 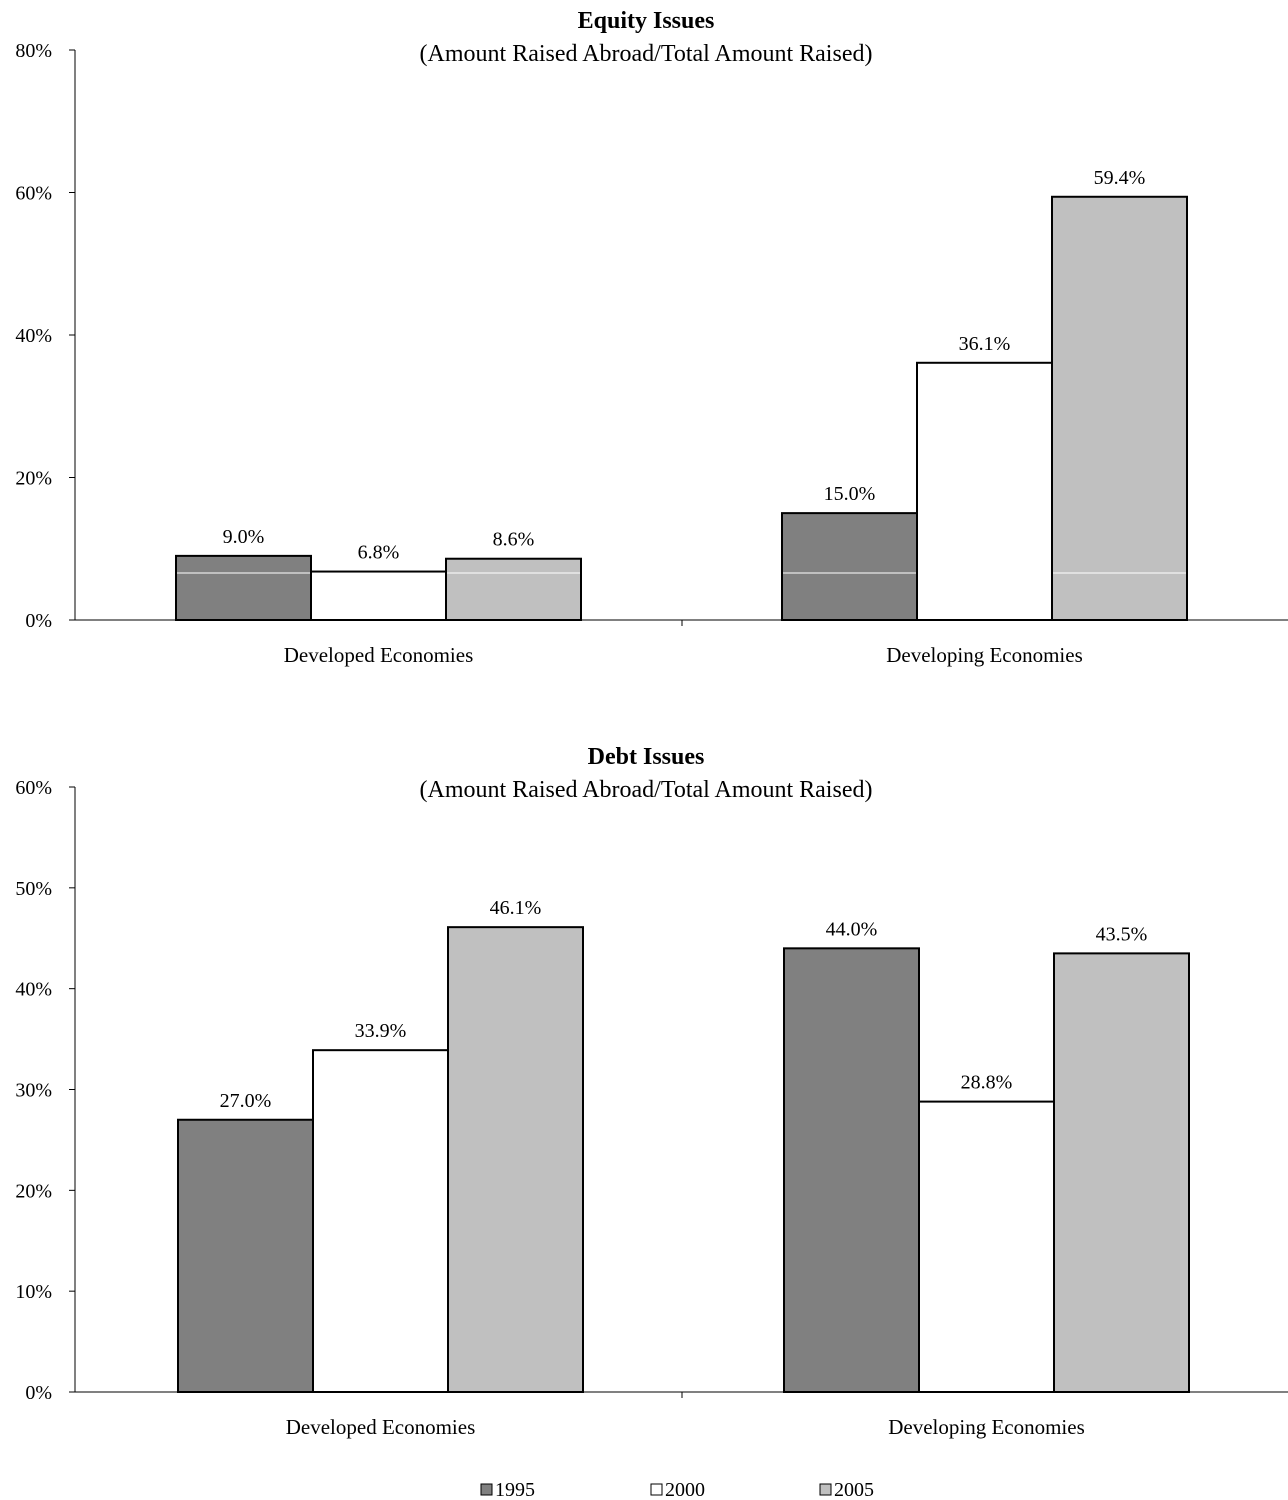 What do you see at coordinates (854, 1489) in the screenshot?
I see `legend-label-2005: 2005` at bounding box center [854, 1489].